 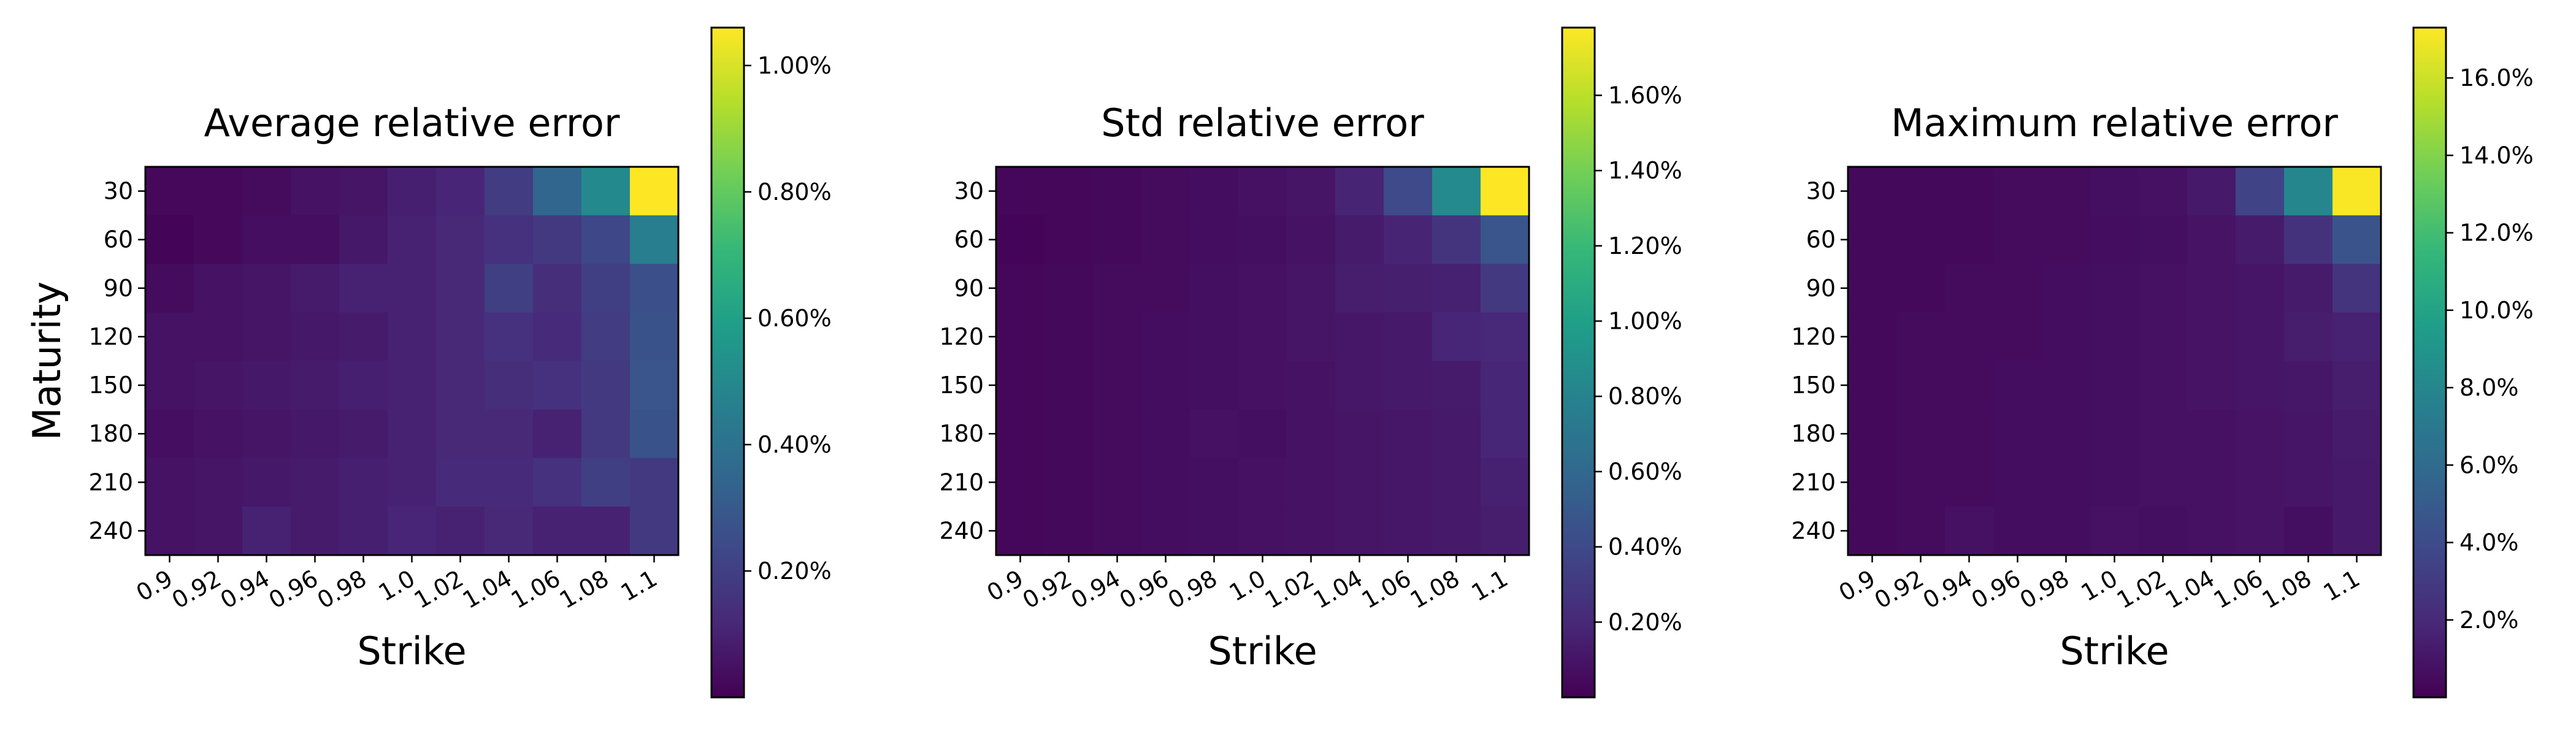 What do you see at coordinates (1813, 336) in the screenshot?
I see `y-tick-label: 120` at bounding box center [1813, 336].